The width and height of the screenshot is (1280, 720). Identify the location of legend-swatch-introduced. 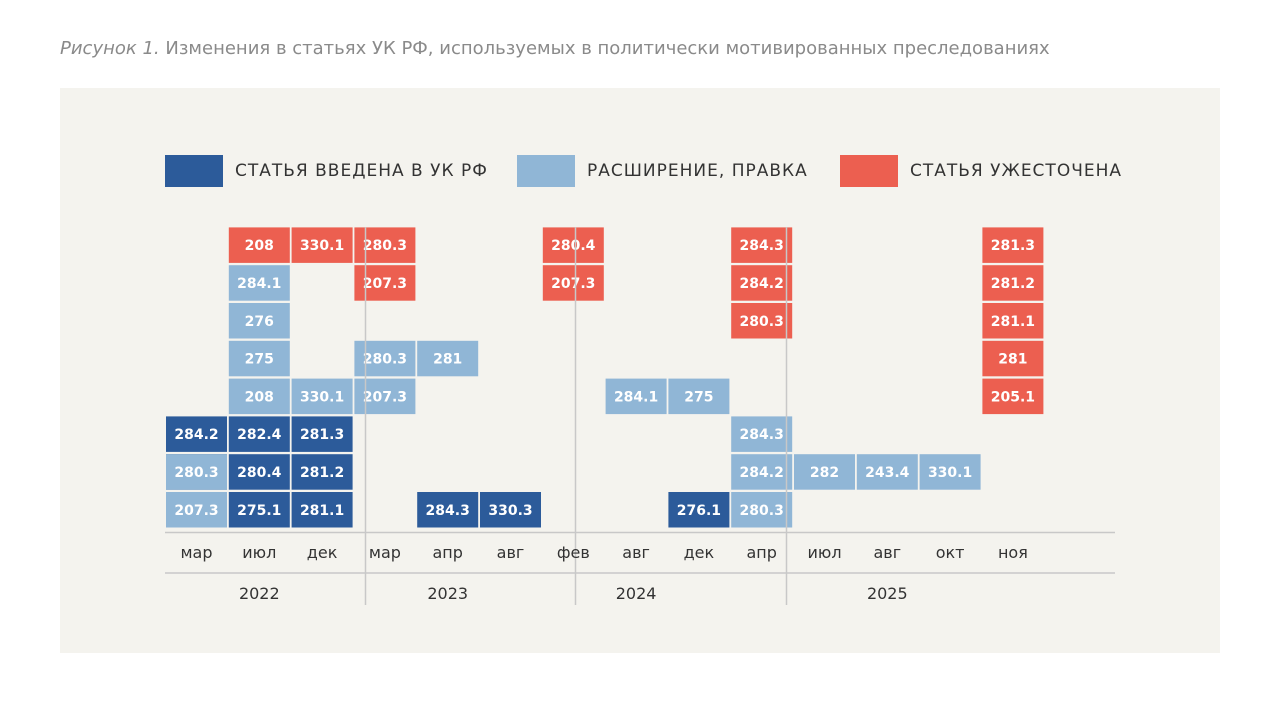
(194, 171).